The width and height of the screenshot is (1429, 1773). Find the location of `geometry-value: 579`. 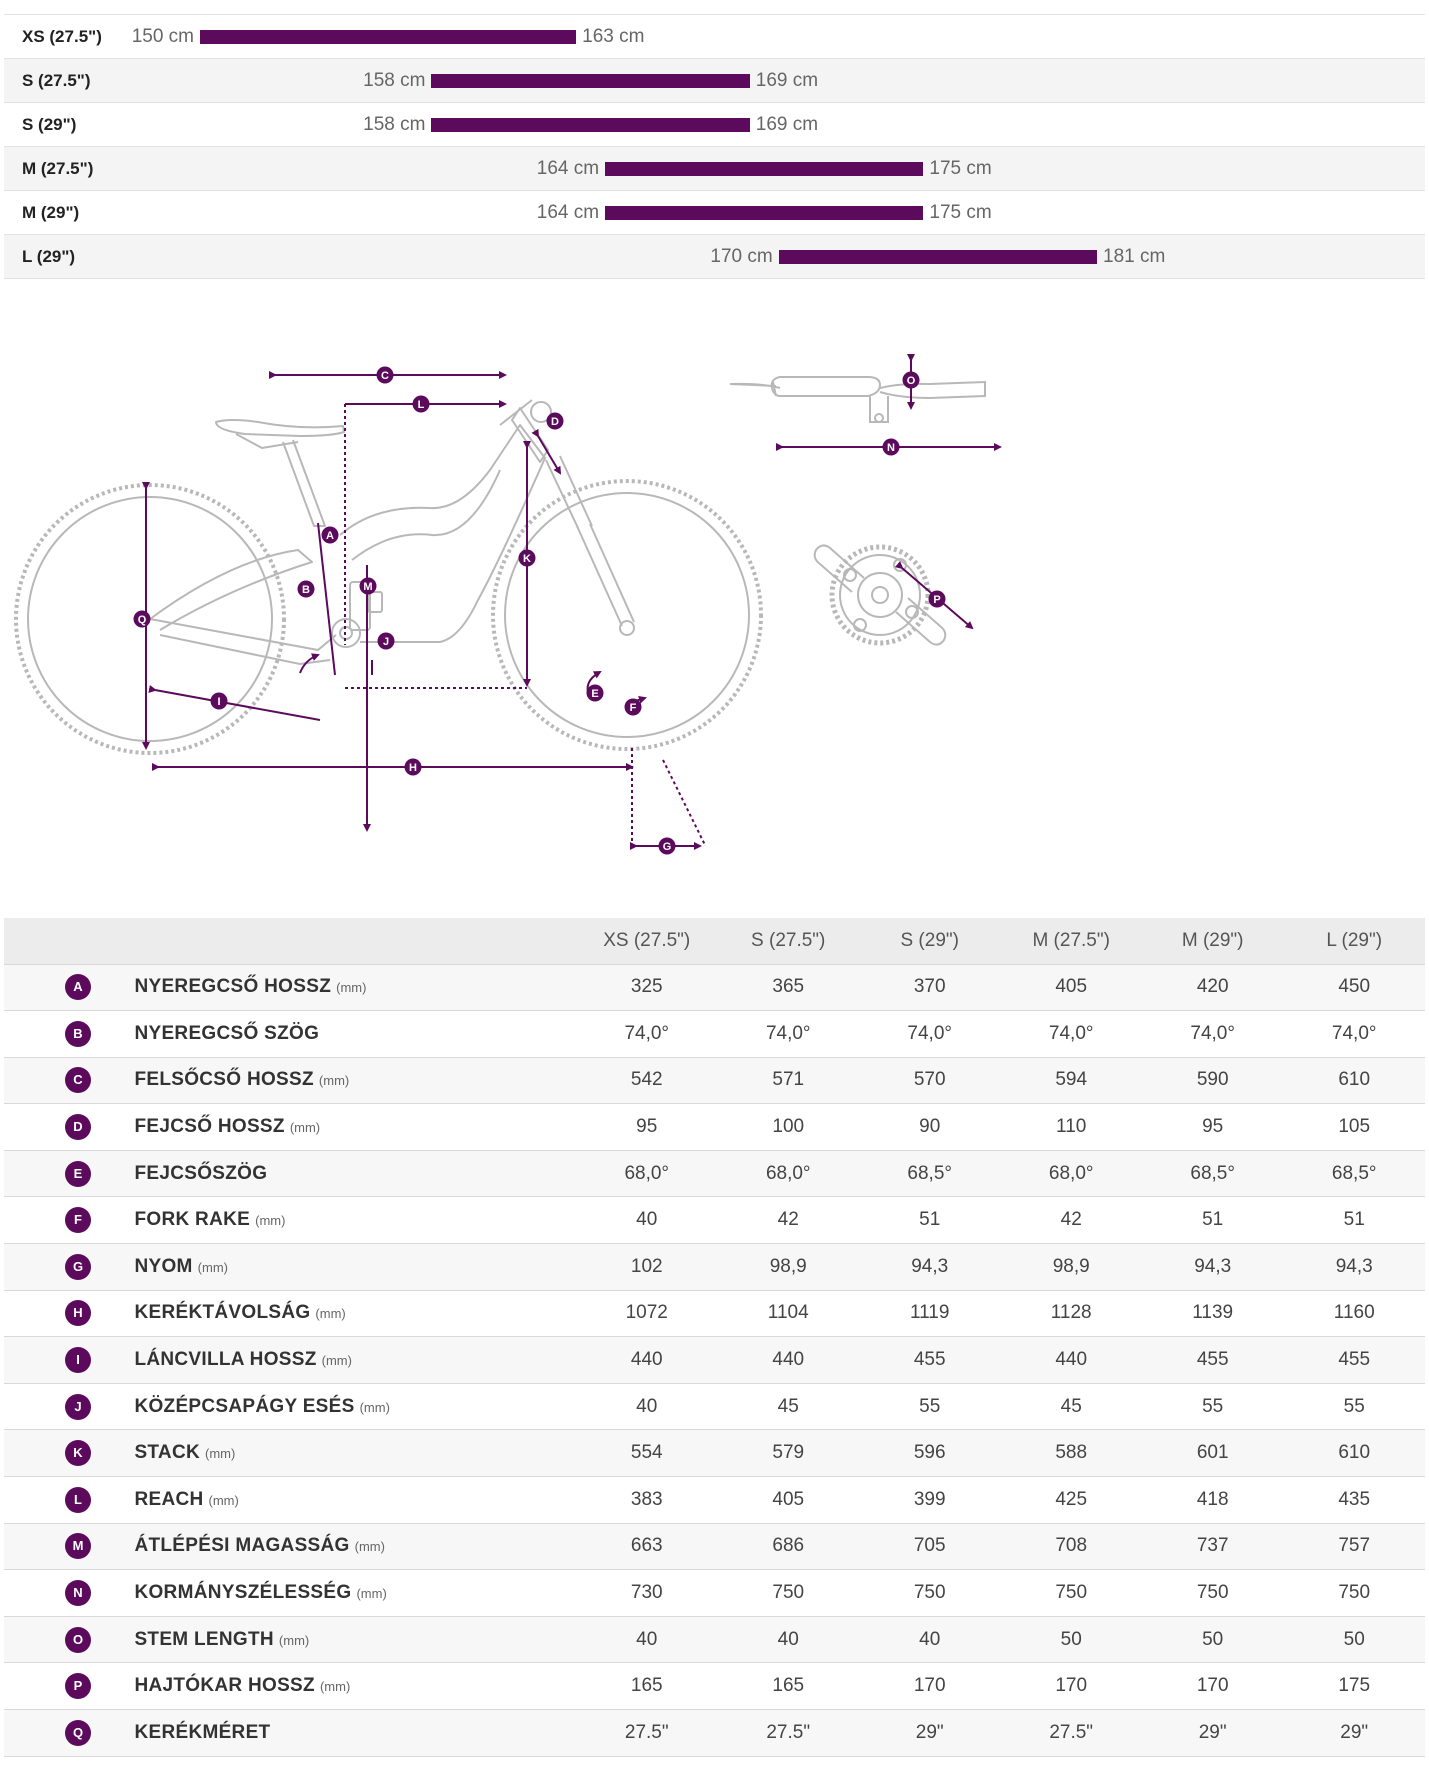

geometry-value: 579 is located at coordinates (788, 1453).